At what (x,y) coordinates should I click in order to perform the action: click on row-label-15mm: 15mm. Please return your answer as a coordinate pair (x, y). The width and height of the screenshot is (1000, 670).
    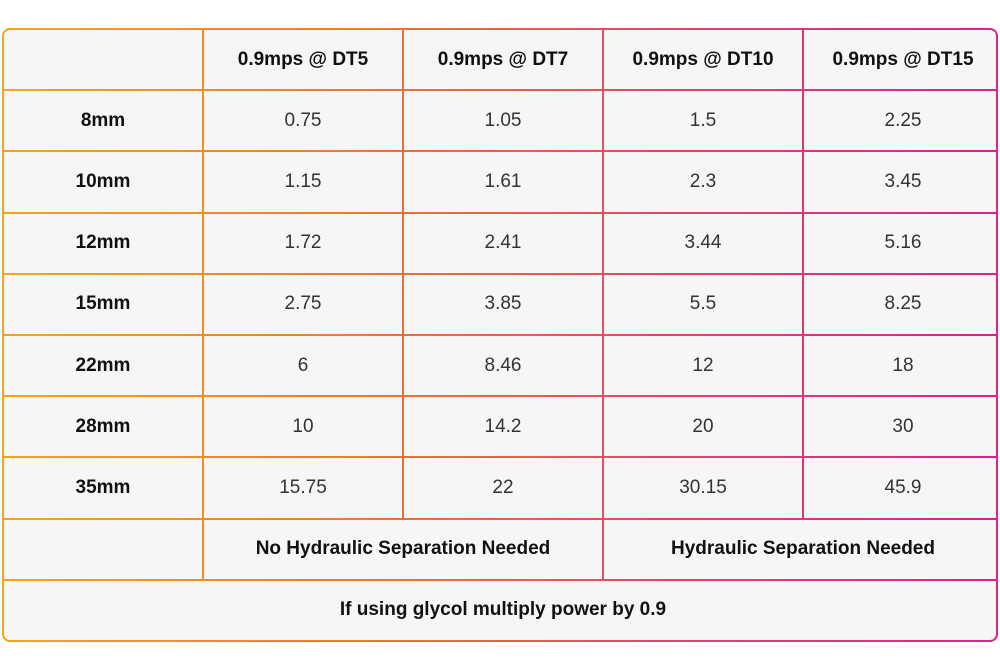
    Looking at the image, I should click on (103, 304).